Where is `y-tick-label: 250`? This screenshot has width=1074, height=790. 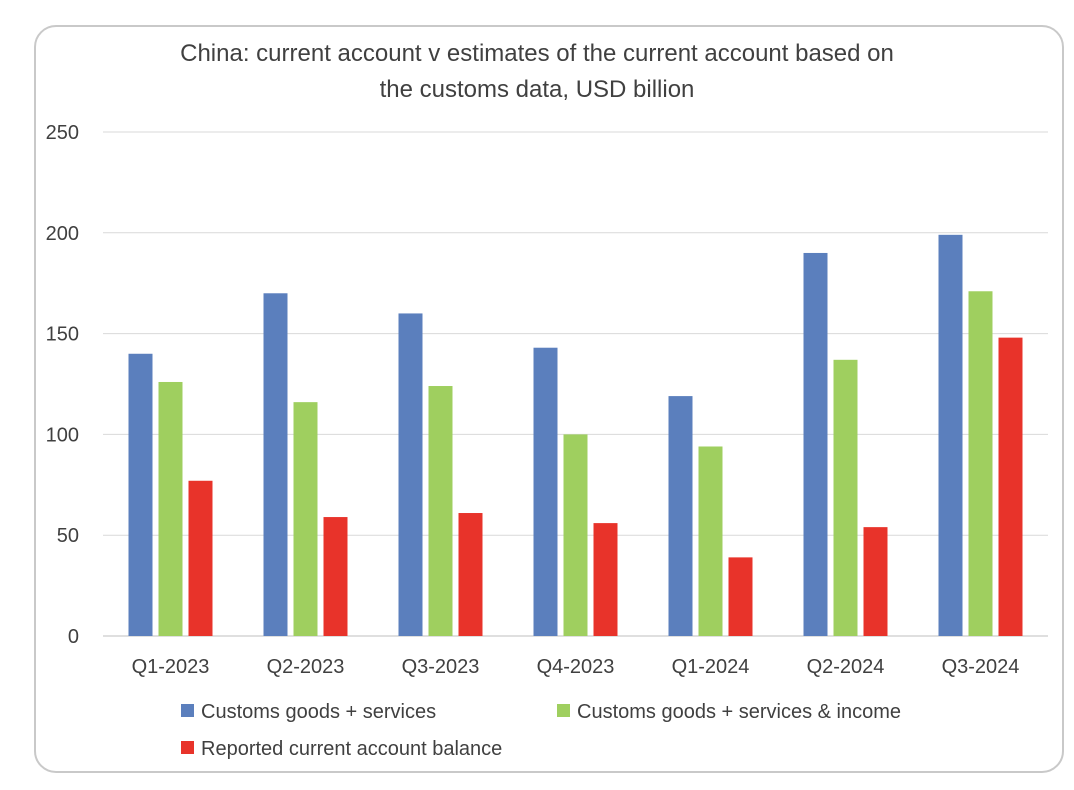
y-tick-label: 250 is located at coordinates (62, 133).